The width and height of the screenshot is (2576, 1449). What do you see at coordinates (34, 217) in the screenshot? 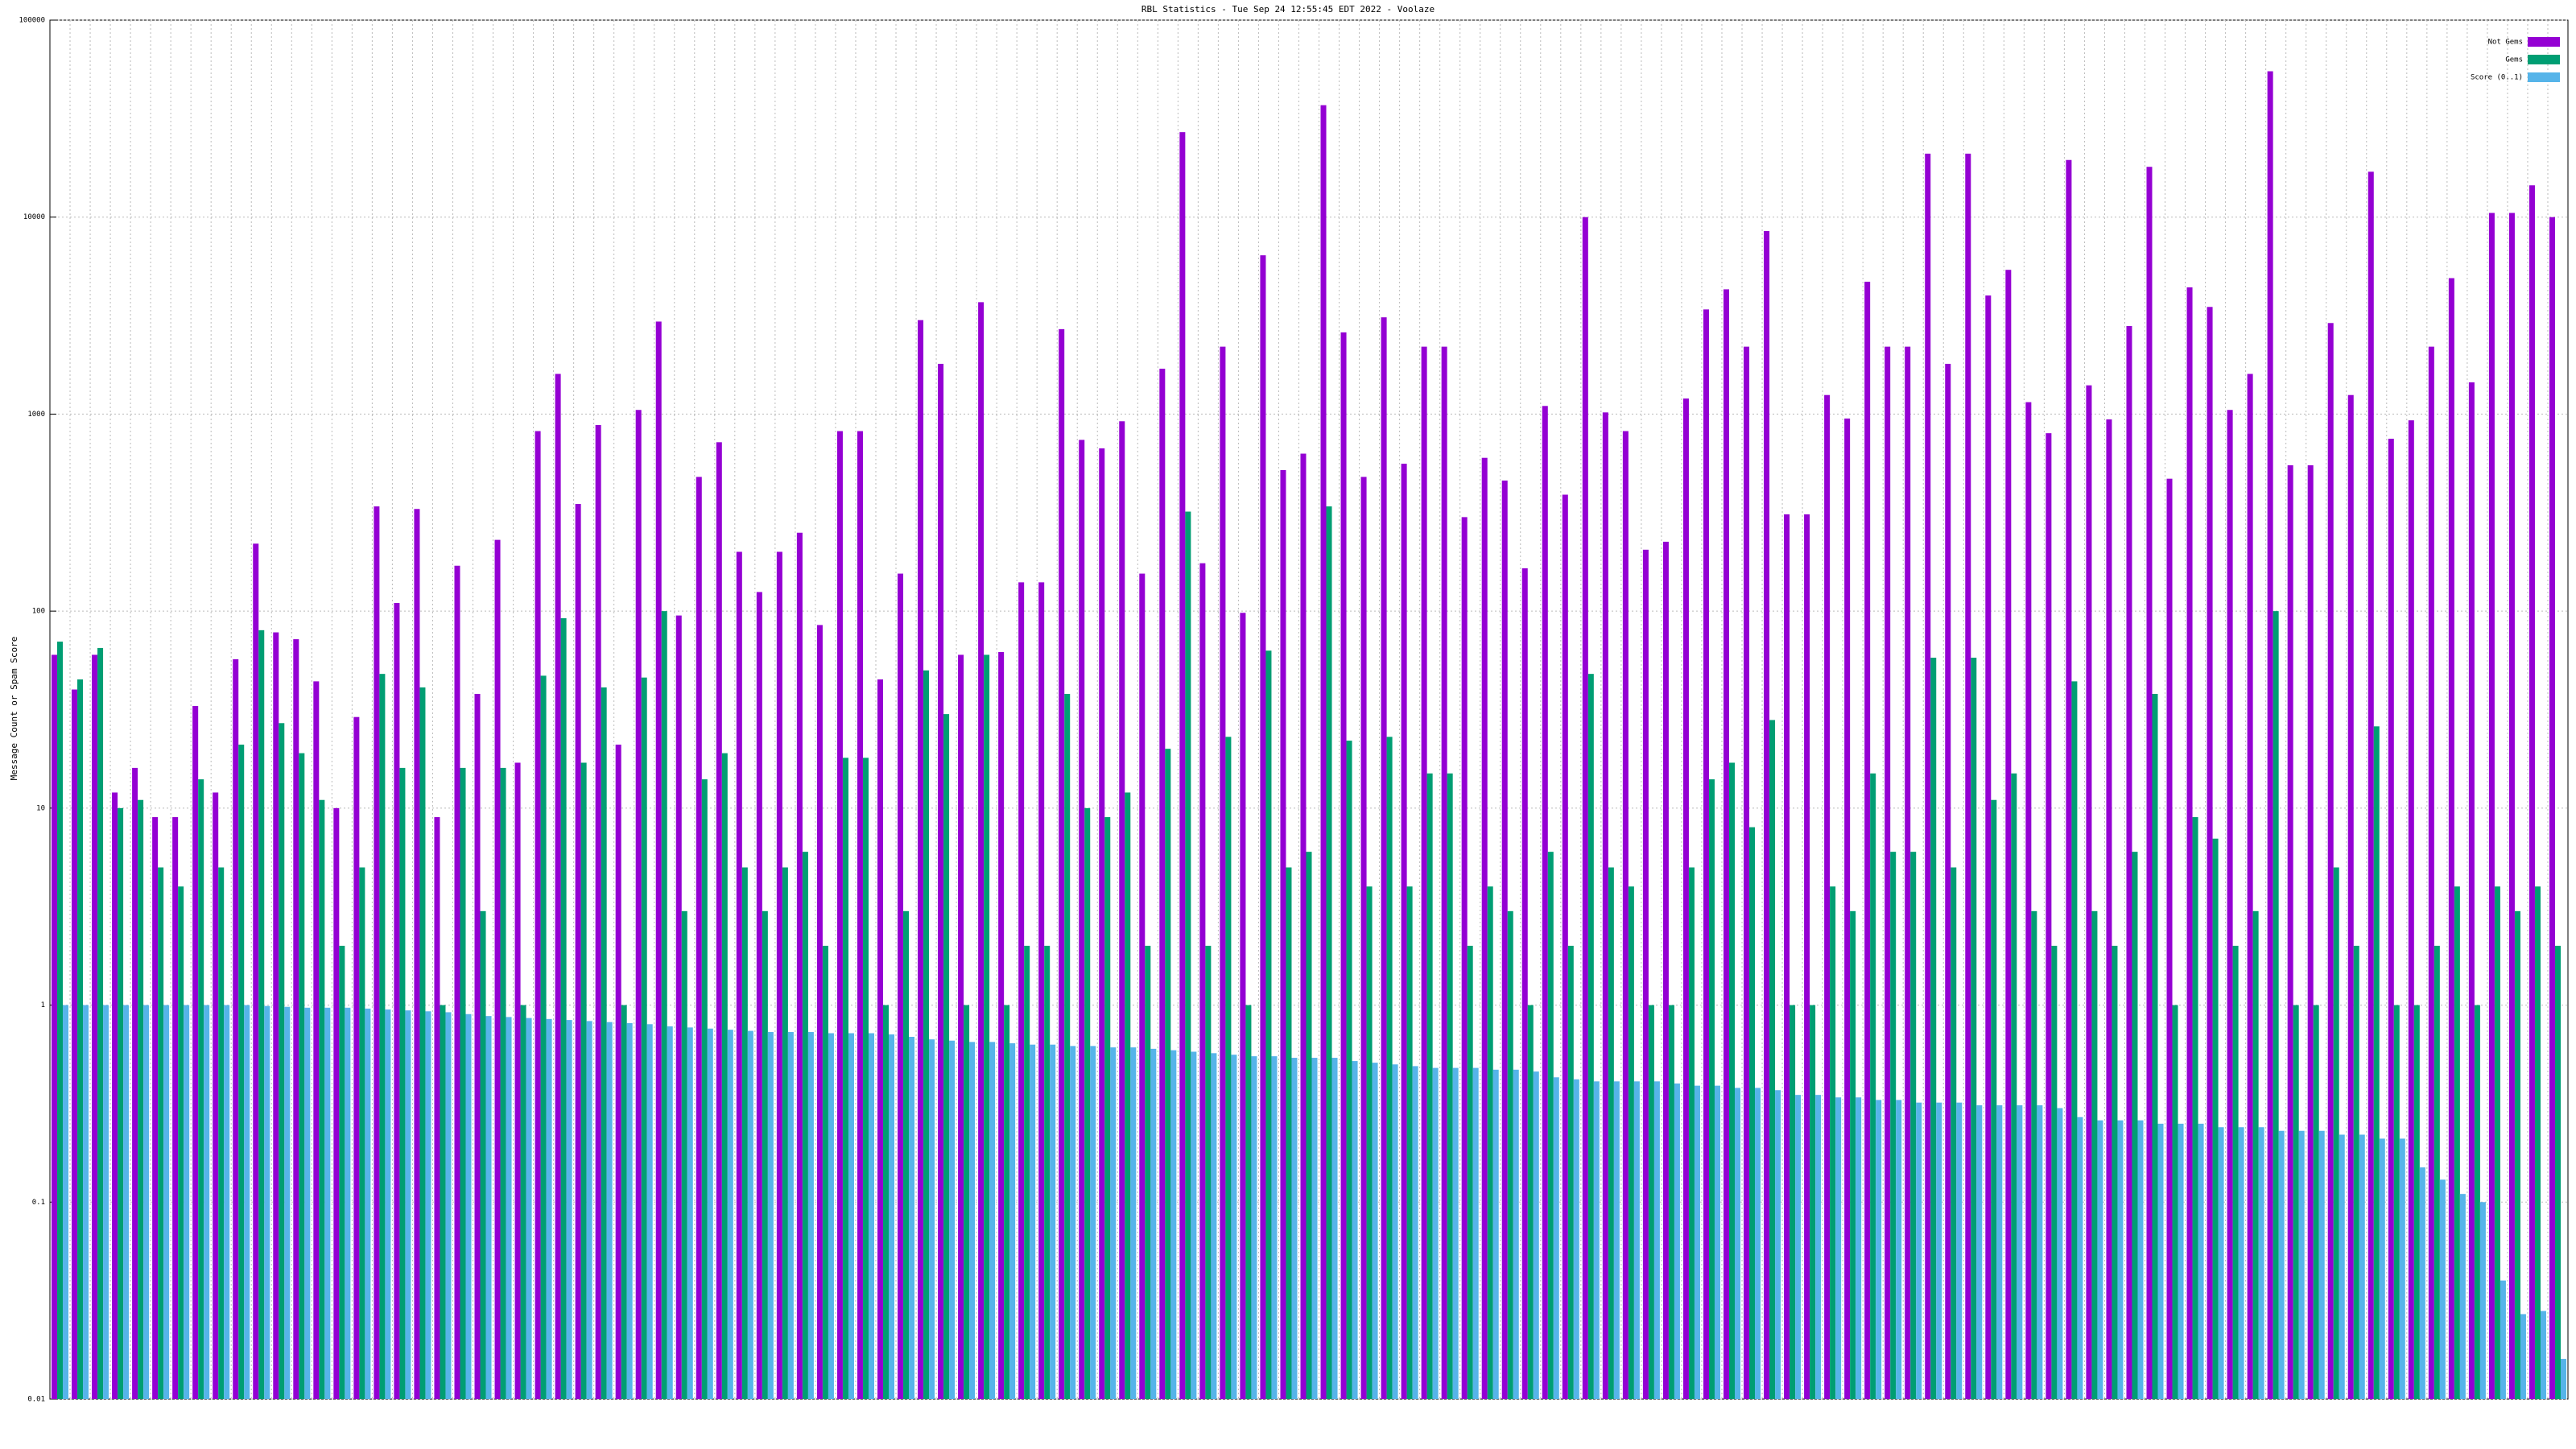
I see `y-tick-label: 10000` at bounding box center [34, 217].